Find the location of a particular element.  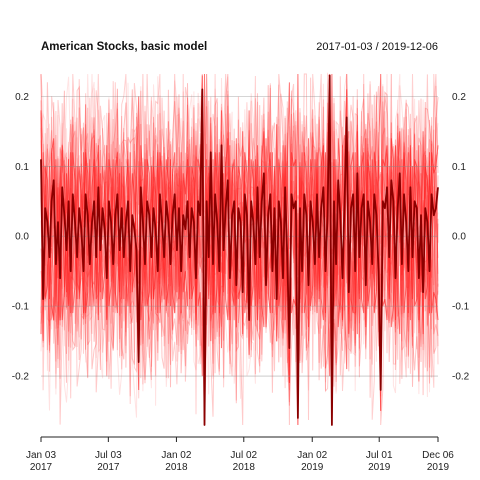

y-tick-label-left: 0.2 is located at coordinates (22, 97).